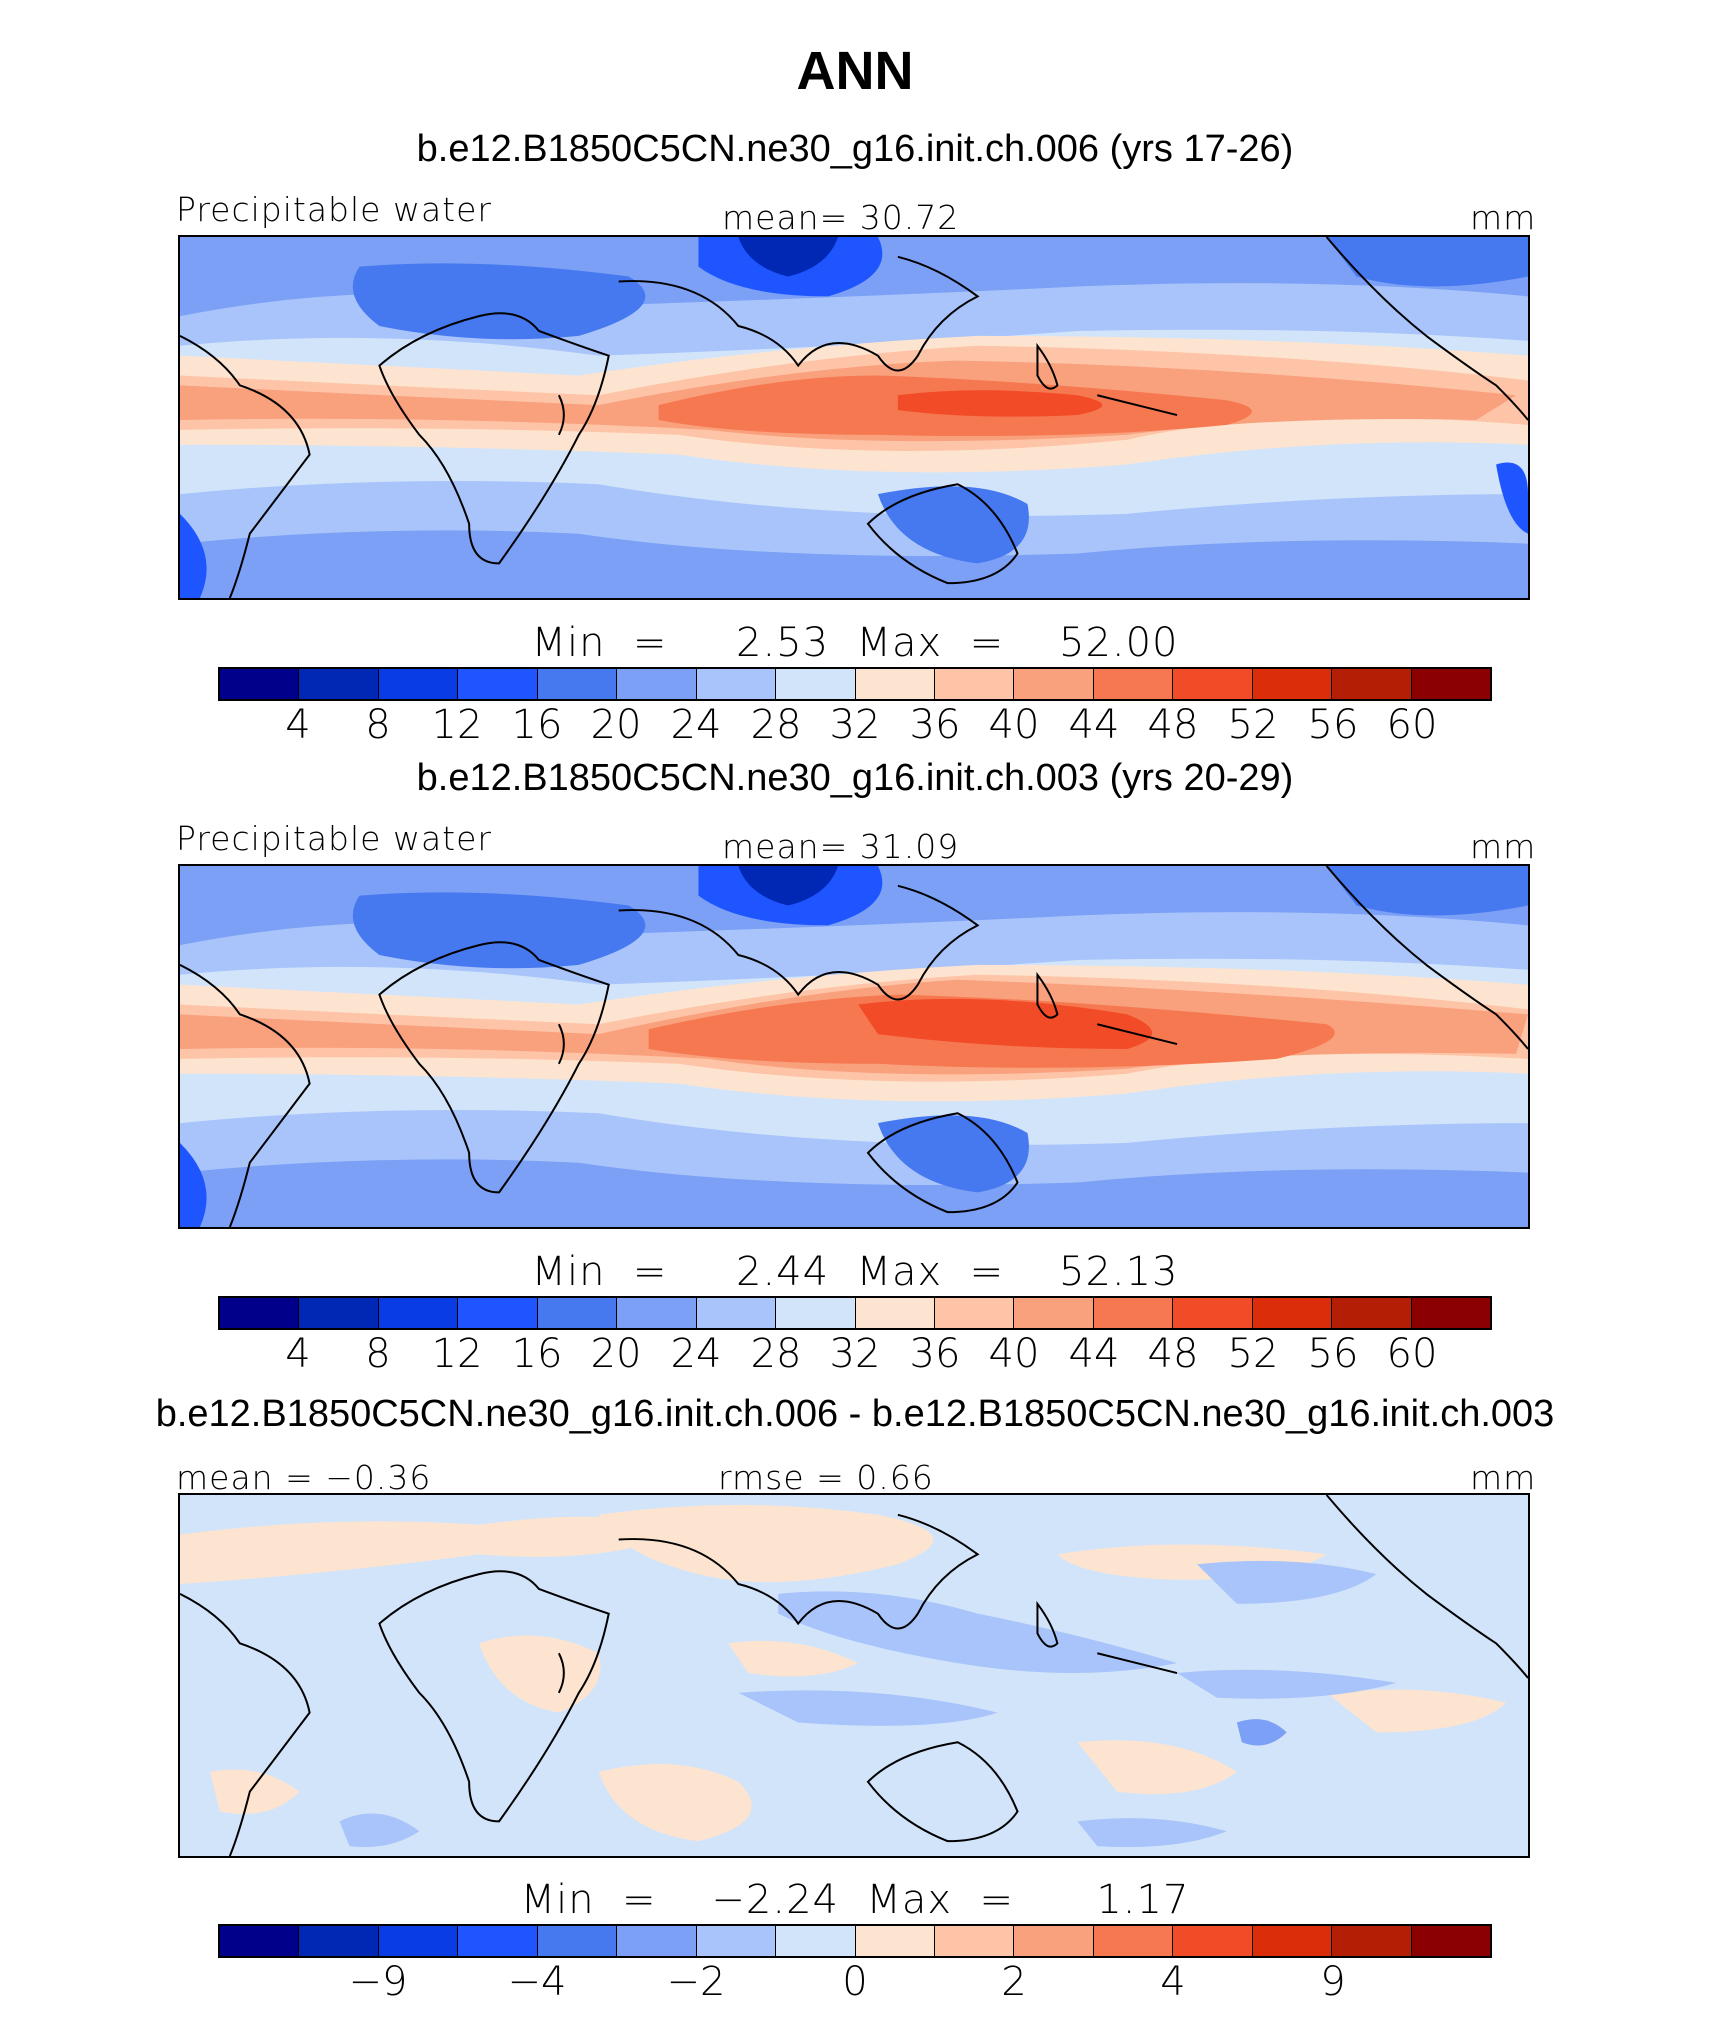 This screenshot has height=2017, width=1710. What do you see at coordinates (1503, 846) in the screenshot?
I see `panel-2-units-label: mm` at bounding box center [1503, 846].